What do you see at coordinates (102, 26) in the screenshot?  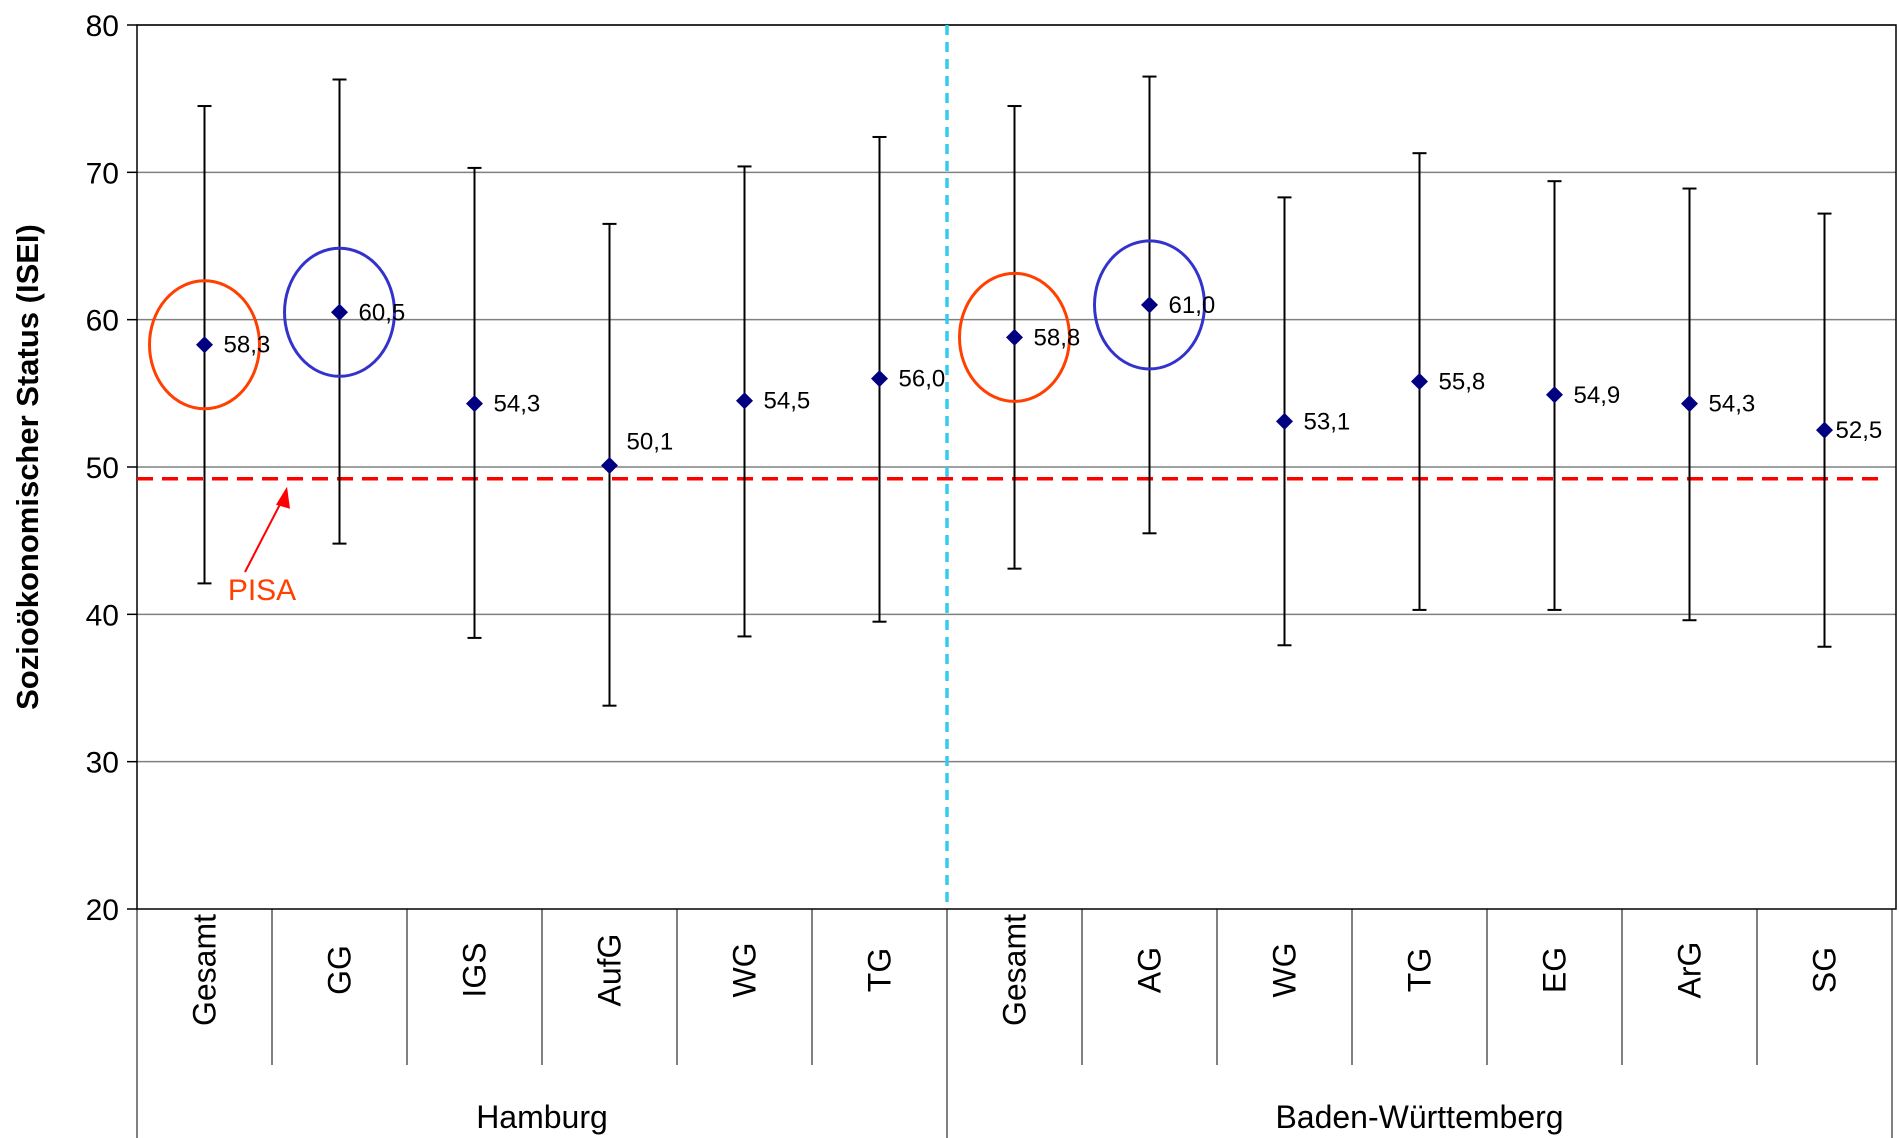 I see `y-tick-label: 80` at bounding box center [102, 26].